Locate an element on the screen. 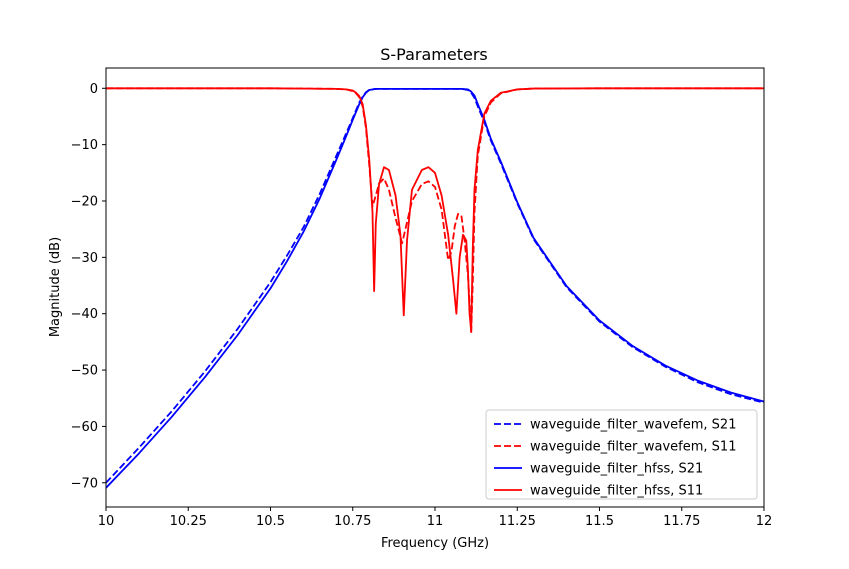  x-tick-label: 11 is located at coordinates (435, 521).